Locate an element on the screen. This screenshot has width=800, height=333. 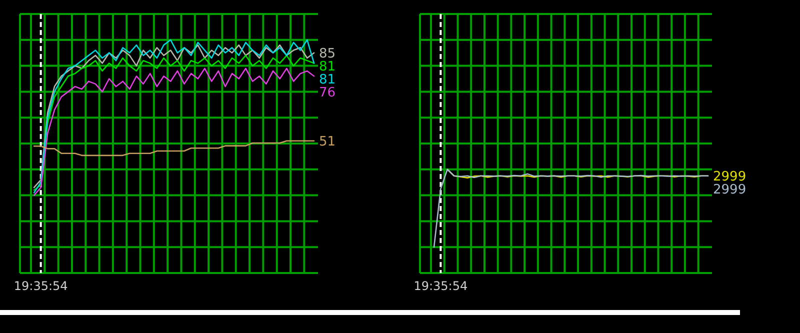
data-label: 76 is located at coordinates (327, 92).